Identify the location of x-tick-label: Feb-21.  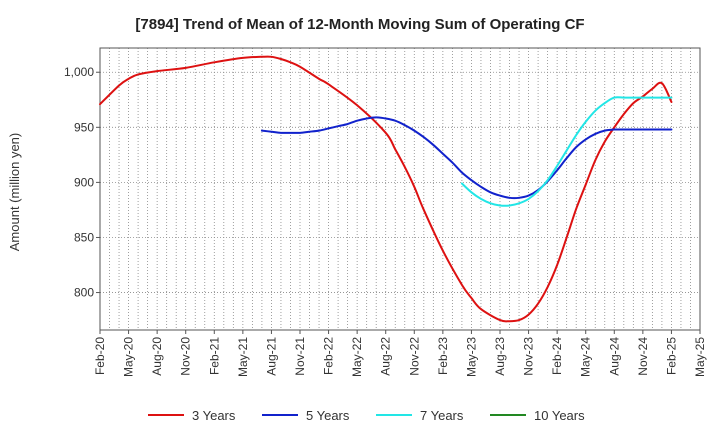
(214, 356).